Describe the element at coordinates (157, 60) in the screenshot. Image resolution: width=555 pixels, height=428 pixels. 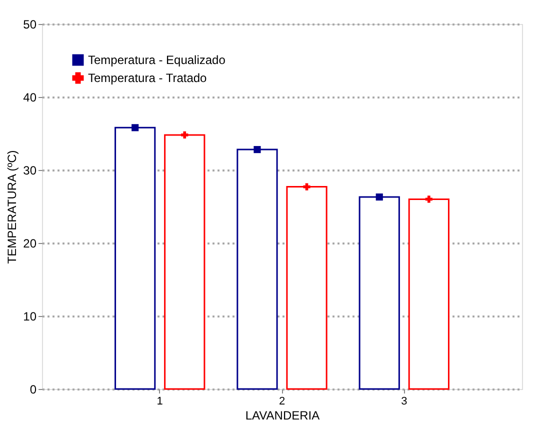
I see `legend-label: Temperatura - Equalizado` at that location.